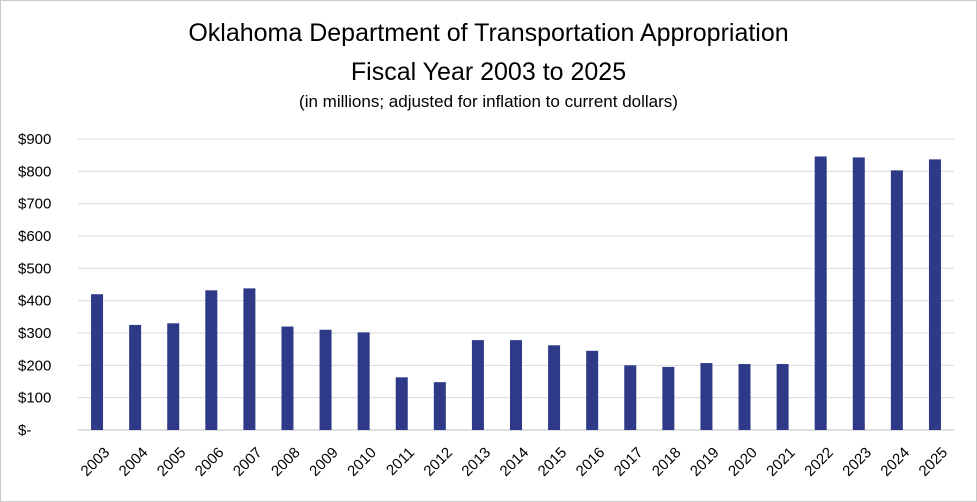 Image resolution: width=977 pixels, height=502 pixels. Describe the element at coordinates (858, 293) in the screenshot. I see `bar-2023` at that location.